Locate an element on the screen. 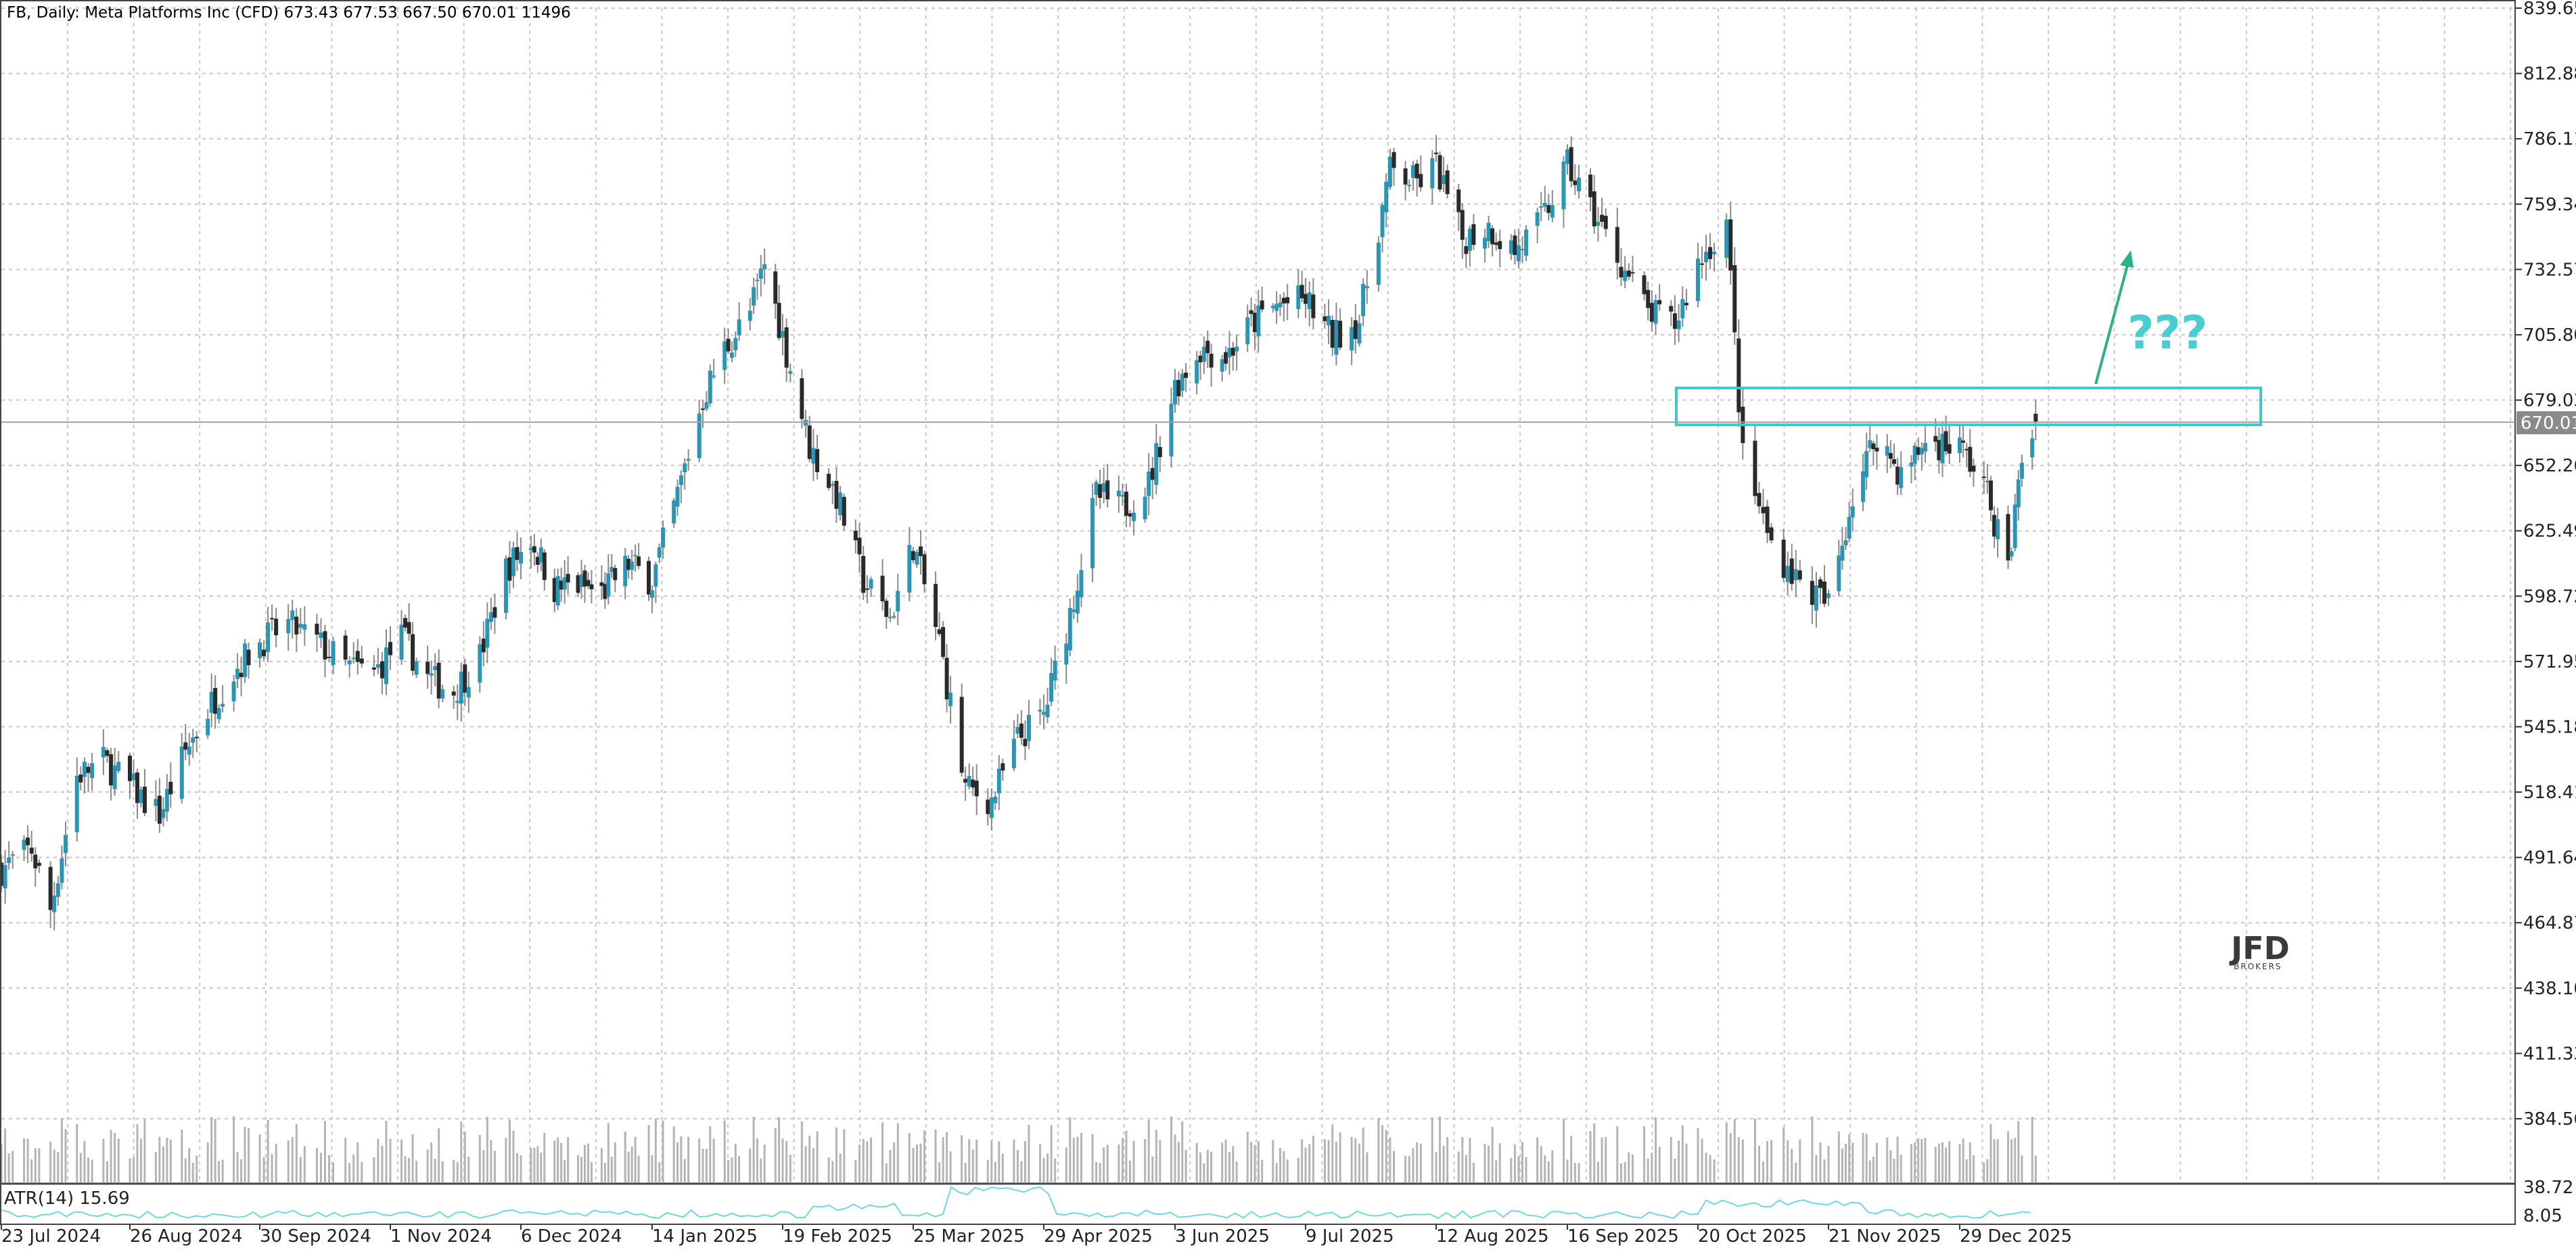 This screenshot has height=1252, width=2576. bullish-arrow-shaft is located at coordinates (2112, 323).